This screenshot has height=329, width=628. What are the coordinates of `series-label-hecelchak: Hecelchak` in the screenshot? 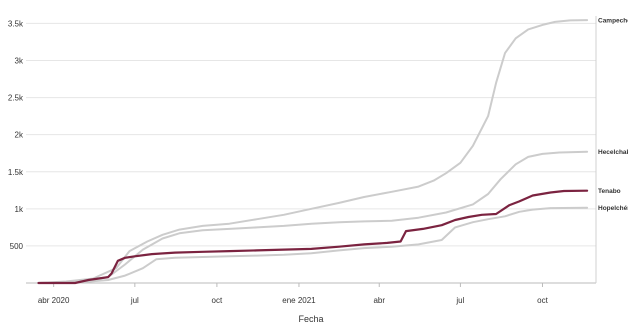 It's located at (613, 152).